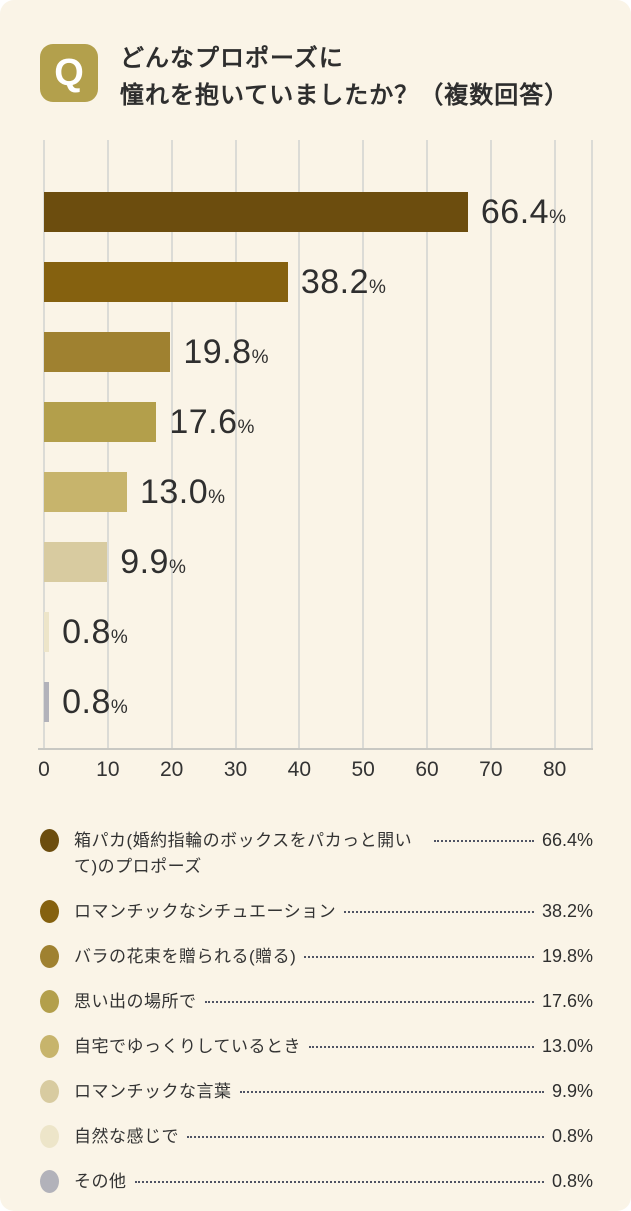  What do you see at coordinates (108, 769) in the screenshot?
I see `x-tick-label: 10` at bounding box center [108, 769].